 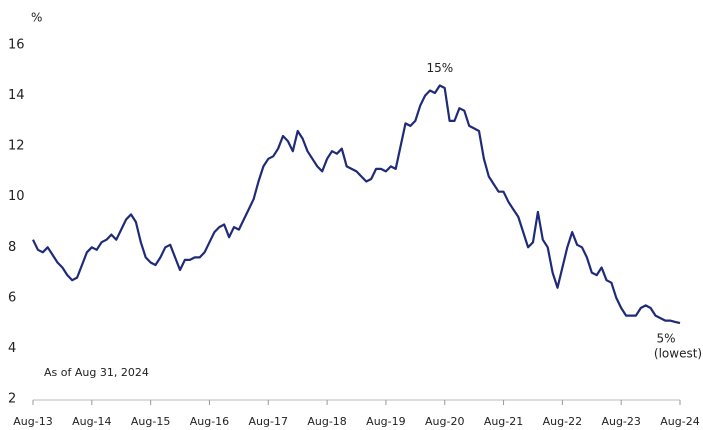 I want to click on x-tick-label: Aug-19, so click(x=385, y=421).